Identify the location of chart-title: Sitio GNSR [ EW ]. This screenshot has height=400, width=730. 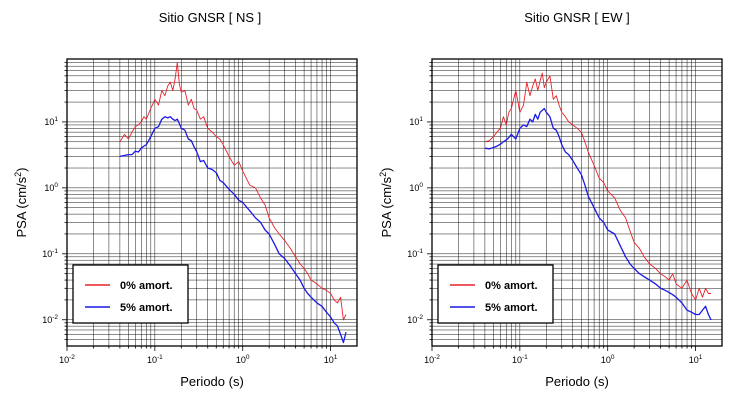
(576, 17).